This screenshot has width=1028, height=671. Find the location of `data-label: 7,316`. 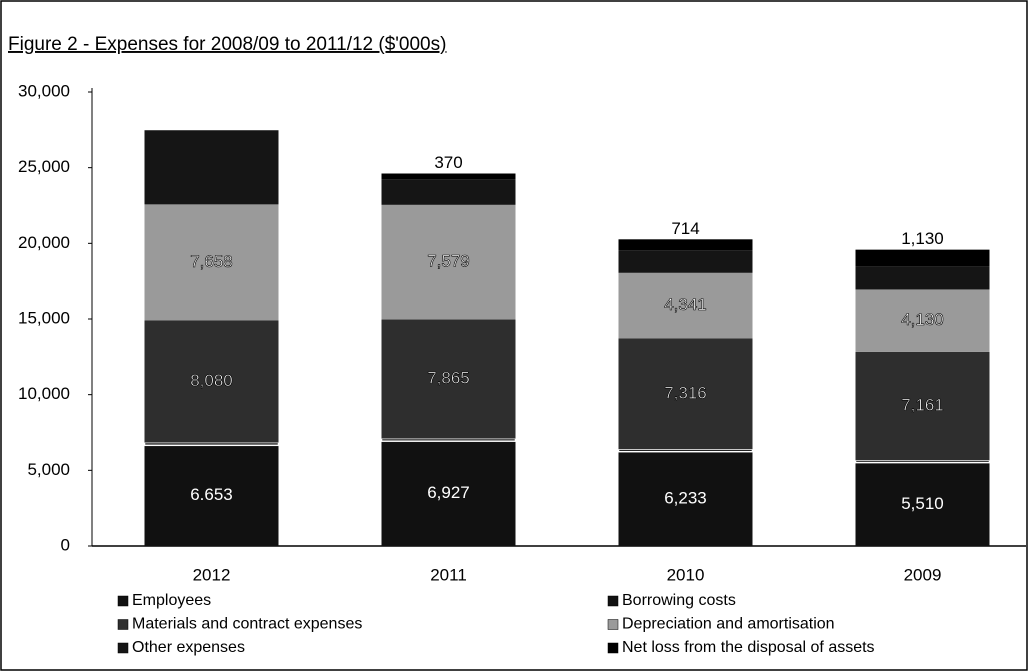

data-label: 7,316 is located at coordinates (685, 392).